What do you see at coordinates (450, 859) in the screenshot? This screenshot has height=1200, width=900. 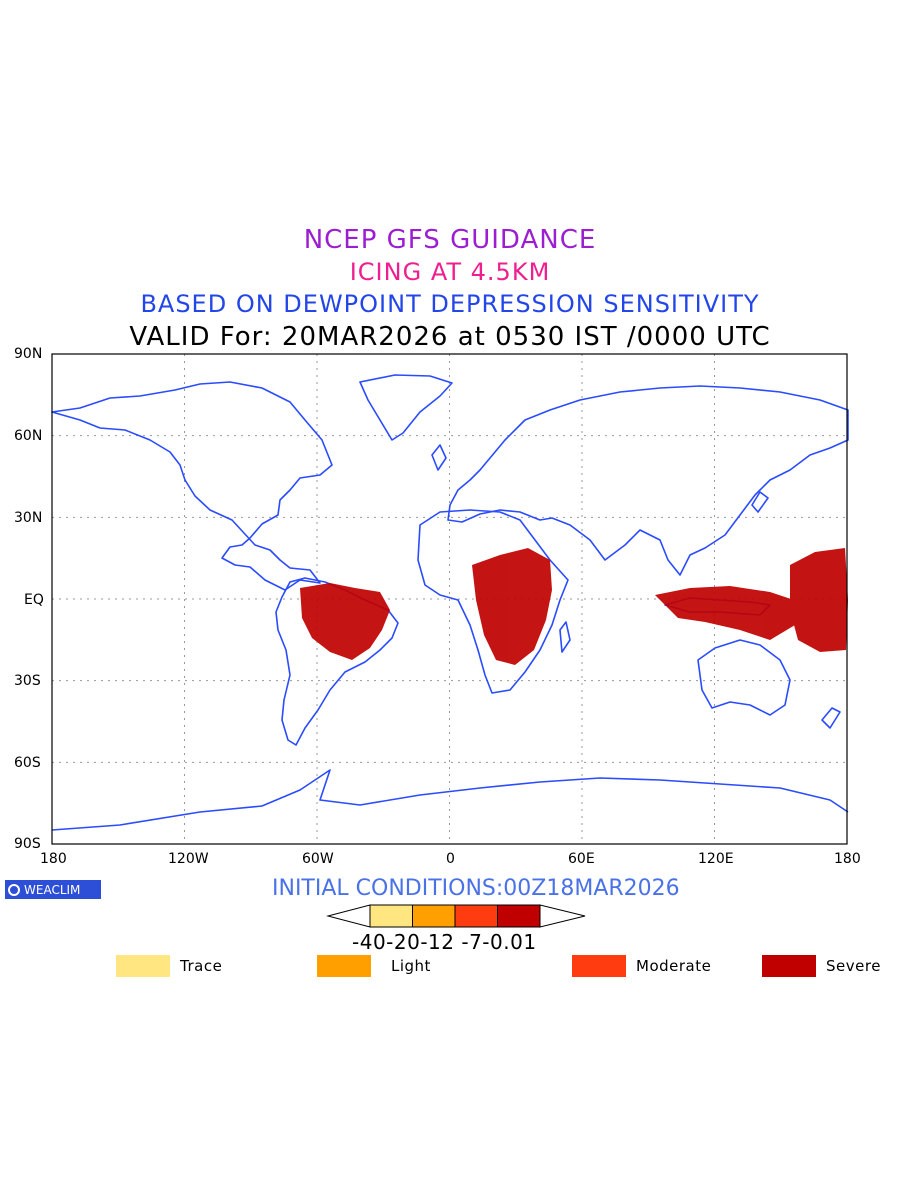 I see `lon-label-0: 0` at bounding box center [450, 859].